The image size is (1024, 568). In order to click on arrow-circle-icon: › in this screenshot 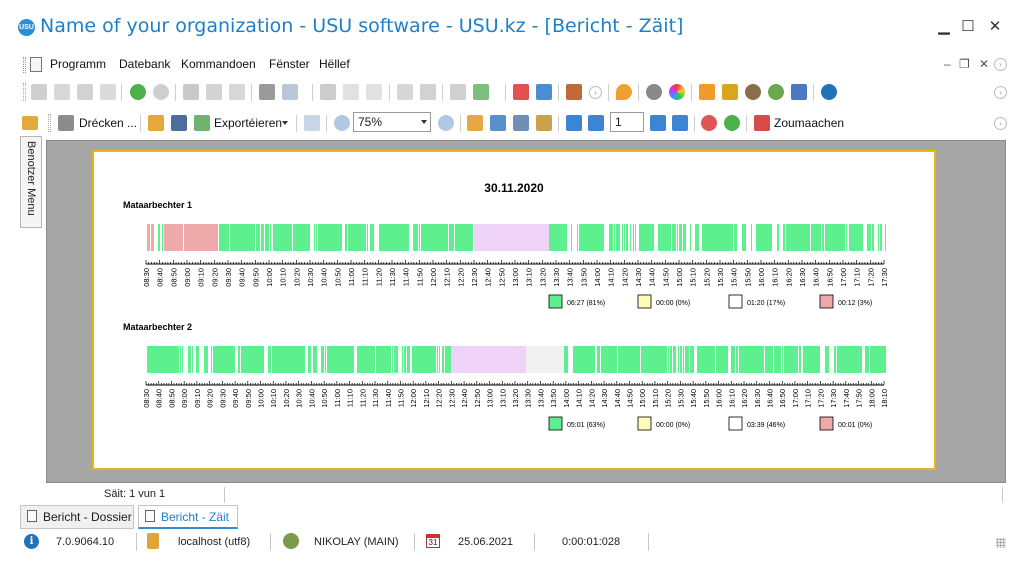, I will do `click(595, 92)`.